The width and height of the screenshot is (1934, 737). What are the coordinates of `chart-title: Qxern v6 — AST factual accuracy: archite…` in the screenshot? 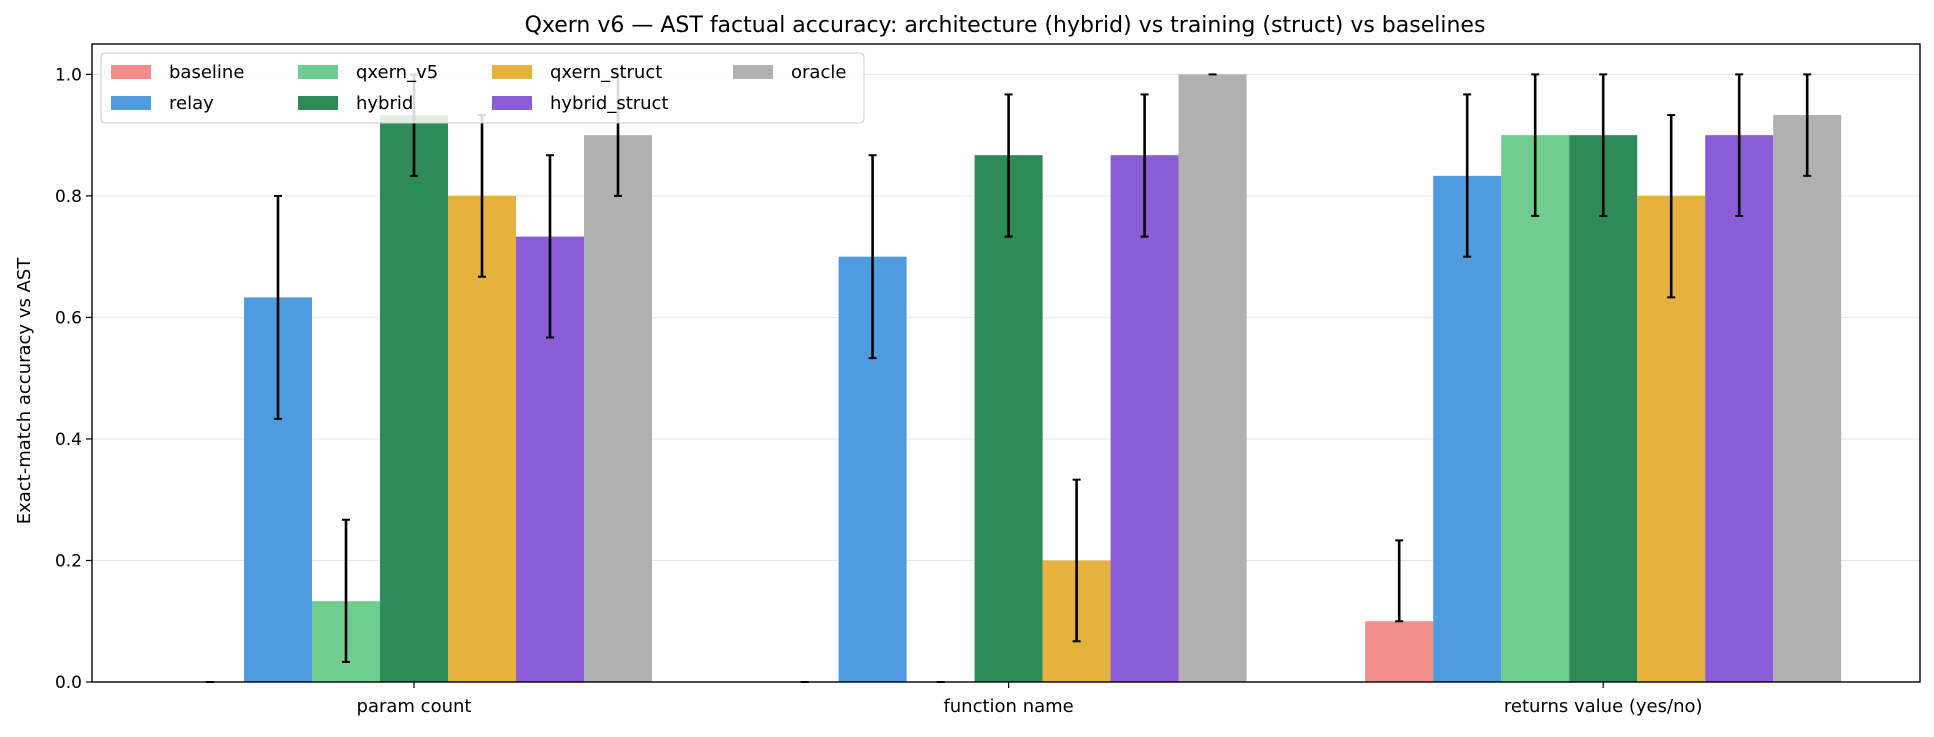 It's located at (1005, 25).